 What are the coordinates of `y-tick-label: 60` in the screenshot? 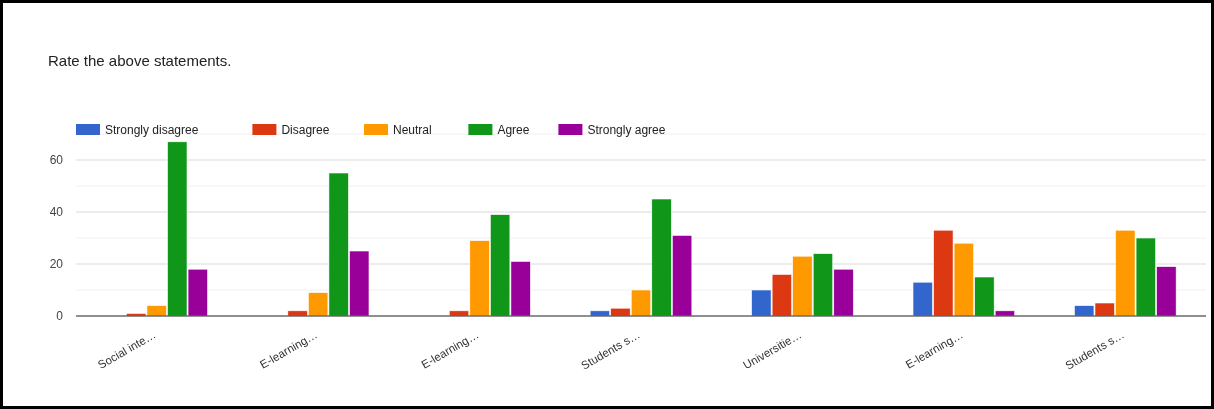 It's located at (56, 160).